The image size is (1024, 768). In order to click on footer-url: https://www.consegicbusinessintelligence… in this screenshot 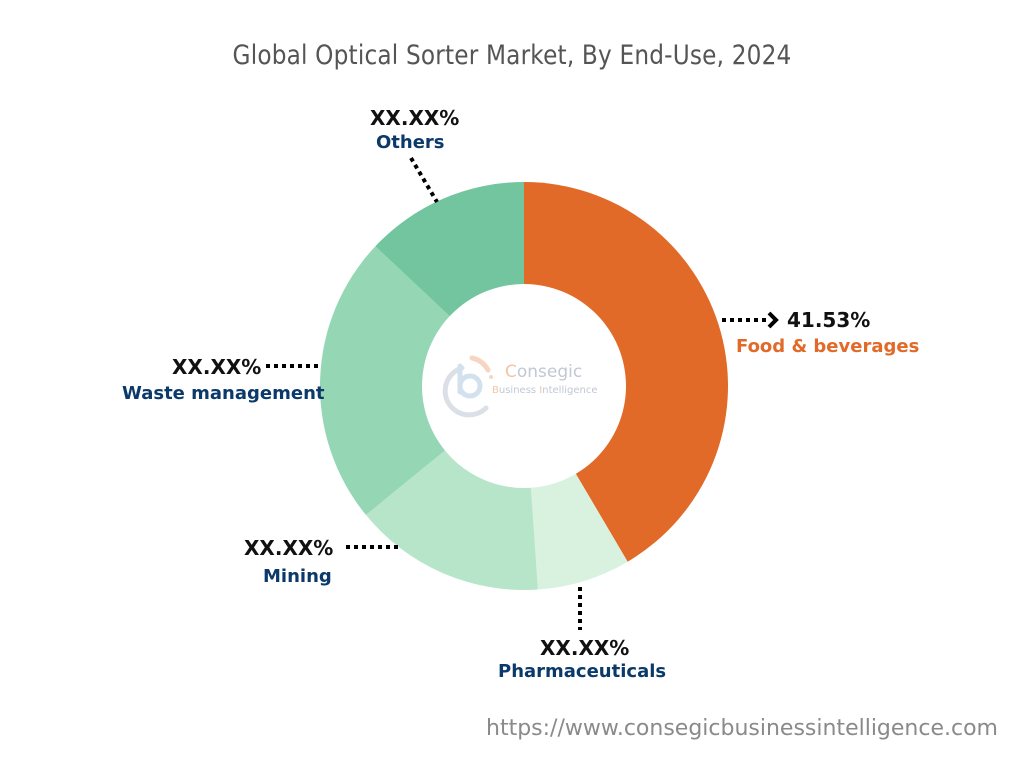, I will do `click(742, 728)`.